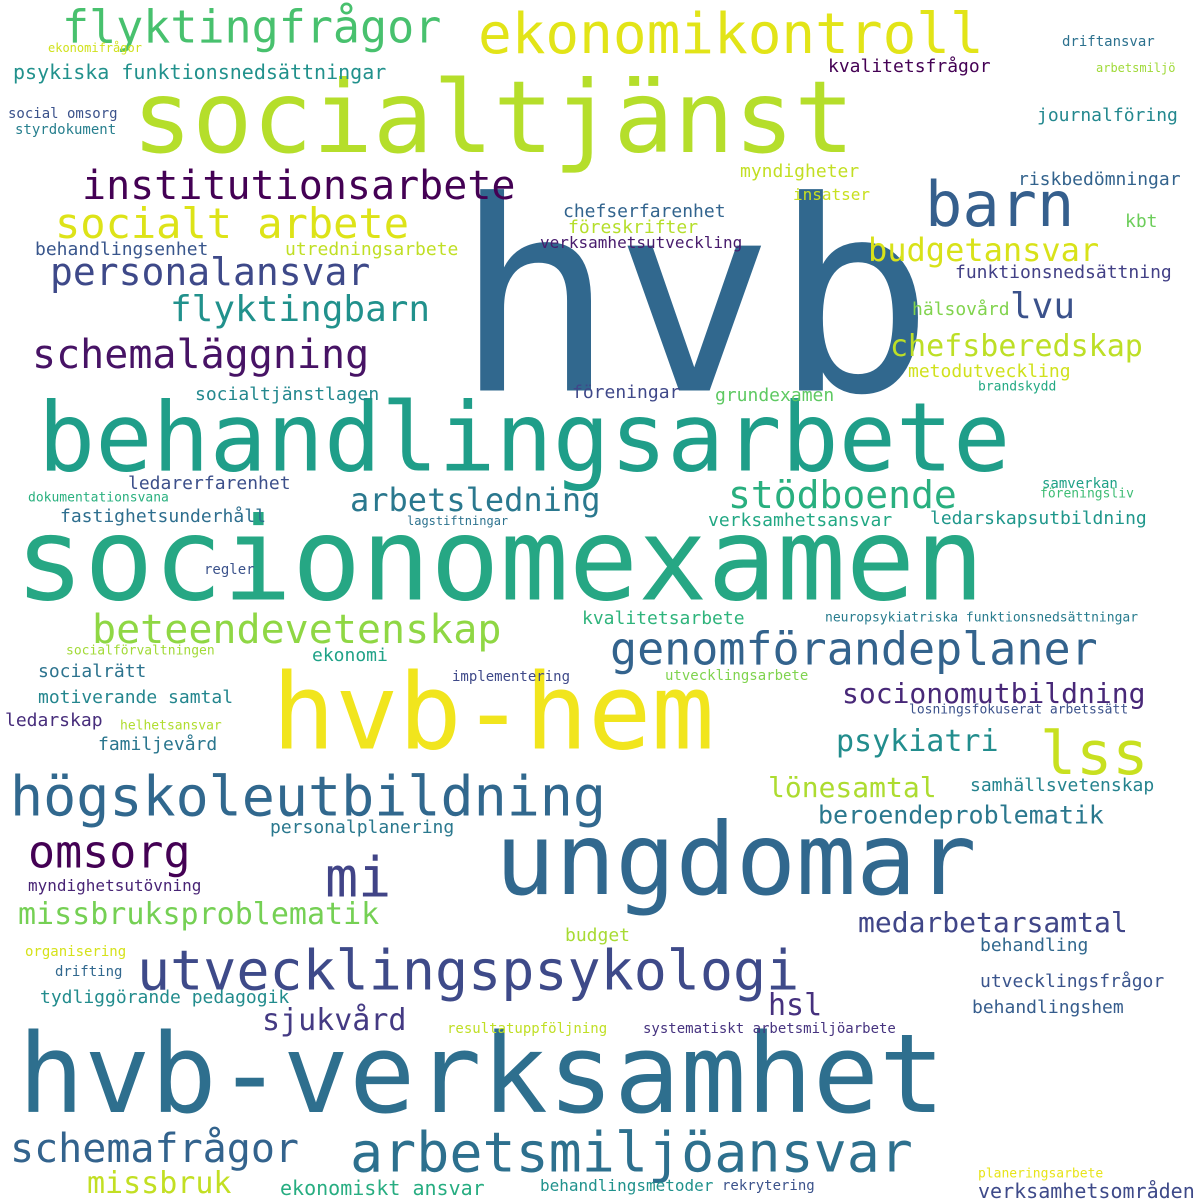 This screenshot has width=1200, height=1200. Describe the element at coordinates (171, 726) in the screenshot. I see `cloud-word: helhetsansvar` at that location.